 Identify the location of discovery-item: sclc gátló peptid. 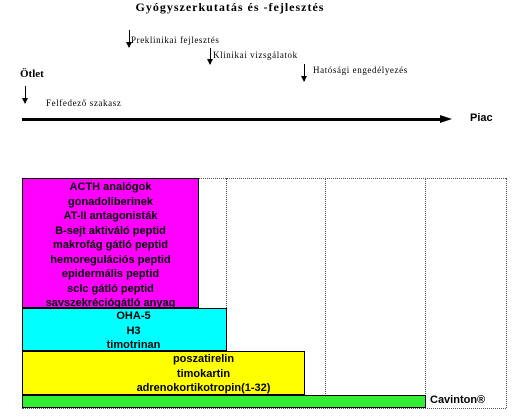
(110, 288).